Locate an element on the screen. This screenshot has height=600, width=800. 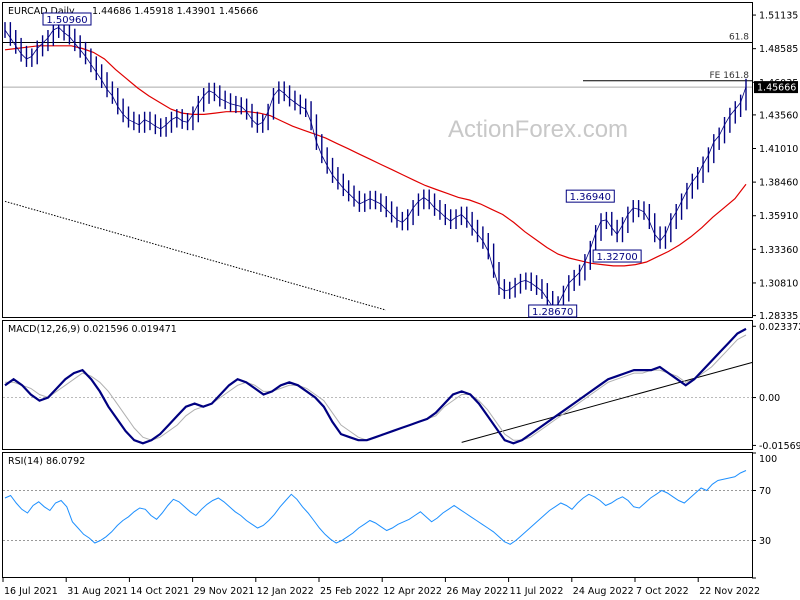
rsi-series is located at coordinates (375, 507).